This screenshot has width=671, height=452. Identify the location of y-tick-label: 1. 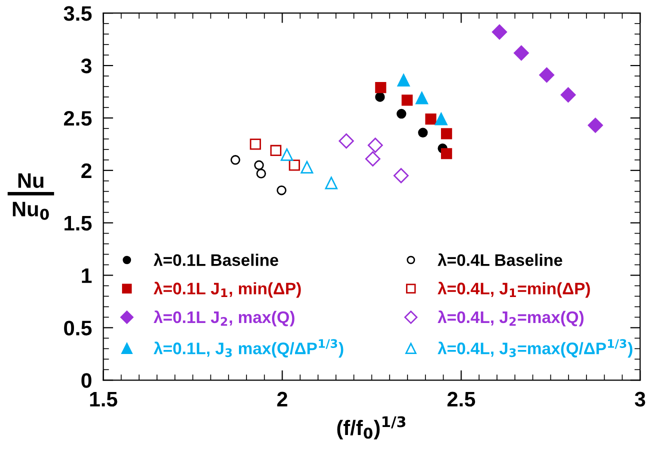
(87, 275).